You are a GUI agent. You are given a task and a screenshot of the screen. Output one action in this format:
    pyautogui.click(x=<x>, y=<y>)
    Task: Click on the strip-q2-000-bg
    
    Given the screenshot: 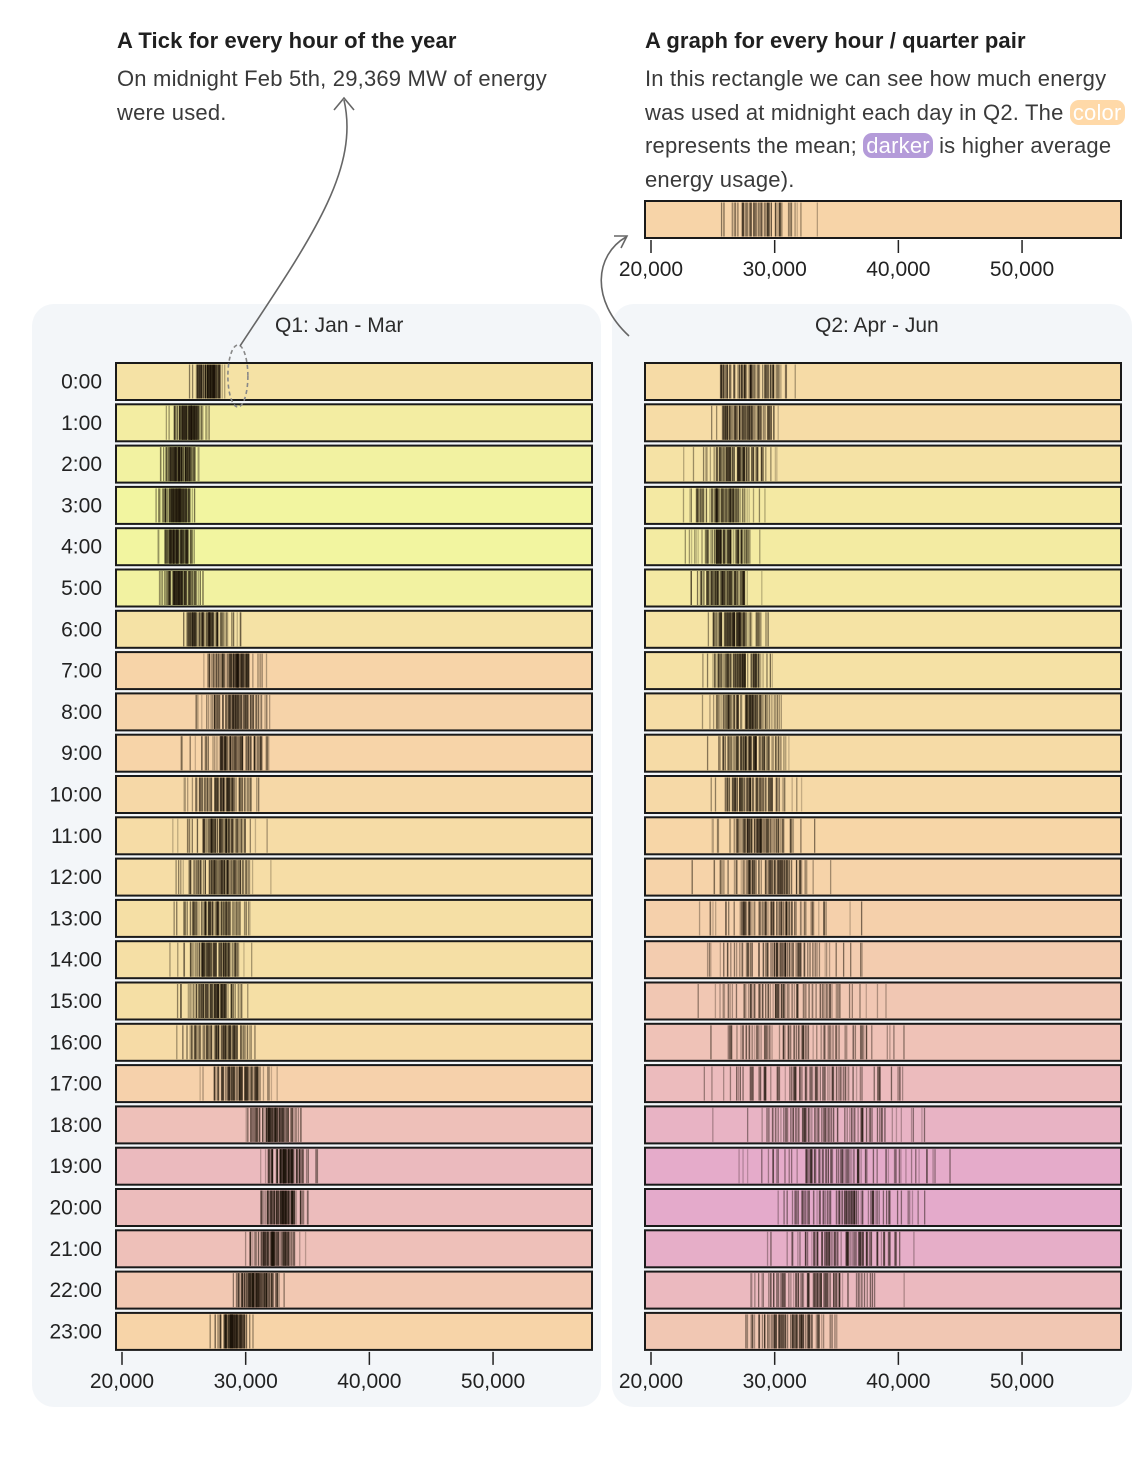 What is the action you would take?
    pyautogui.click(x=883, y=381)
    